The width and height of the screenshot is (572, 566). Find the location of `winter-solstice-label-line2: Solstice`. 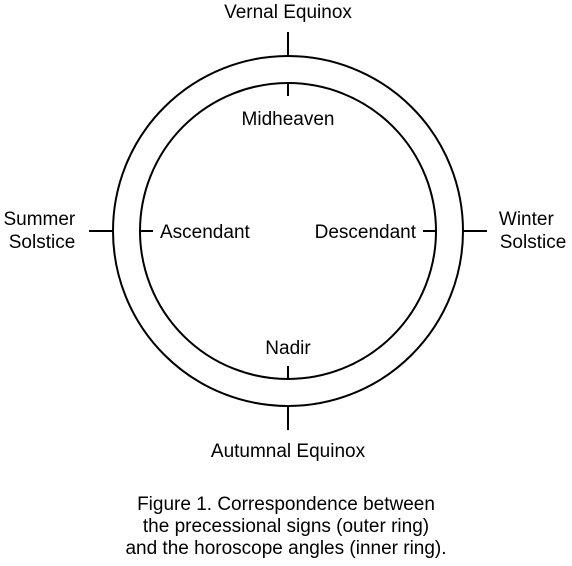

winter-solstice-label-line2: Solstice is located at coordinates (533, 242).